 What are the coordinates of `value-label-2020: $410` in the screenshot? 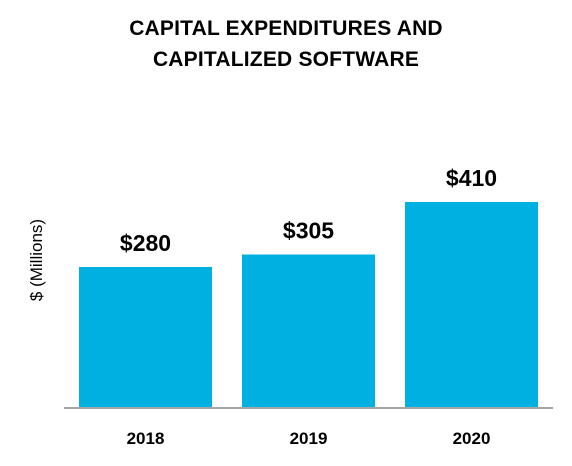 It's located at (471, 178).